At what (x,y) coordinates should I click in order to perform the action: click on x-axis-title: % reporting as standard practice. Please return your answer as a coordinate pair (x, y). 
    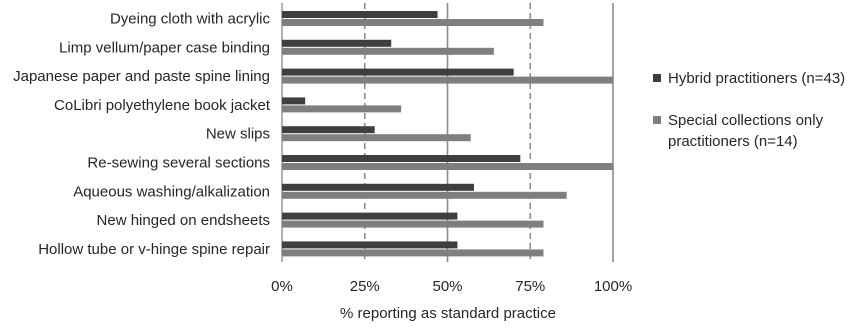
    Looking at the image, I should click on (448, 313).